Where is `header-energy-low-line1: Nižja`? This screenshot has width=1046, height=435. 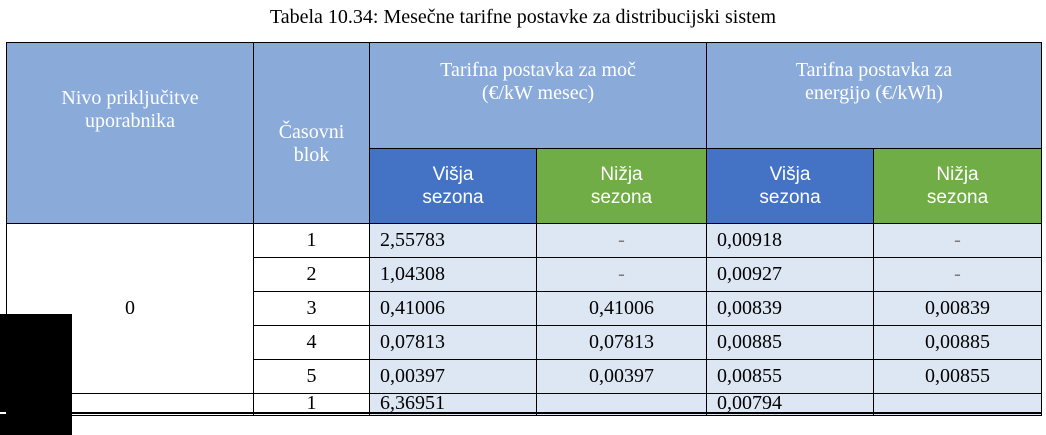 header-energy-low-line1: Nižja is located at coordinates (957, 174).